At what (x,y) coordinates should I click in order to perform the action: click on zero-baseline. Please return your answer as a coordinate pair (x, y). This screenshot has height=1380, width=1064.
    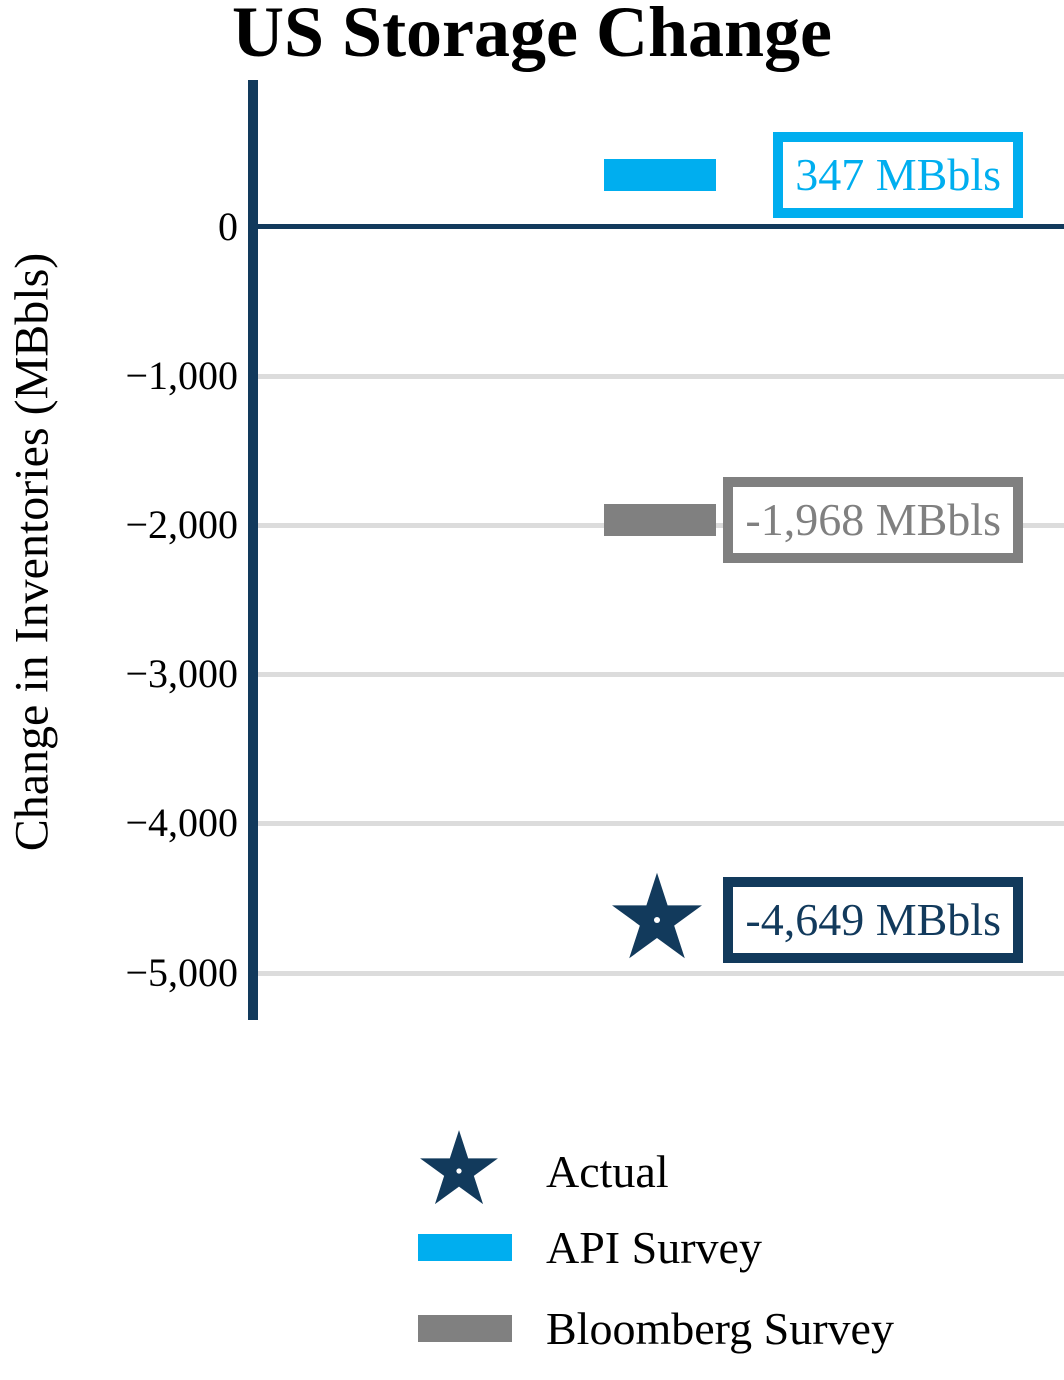
    Looking at the image, I should click on (658, 226).